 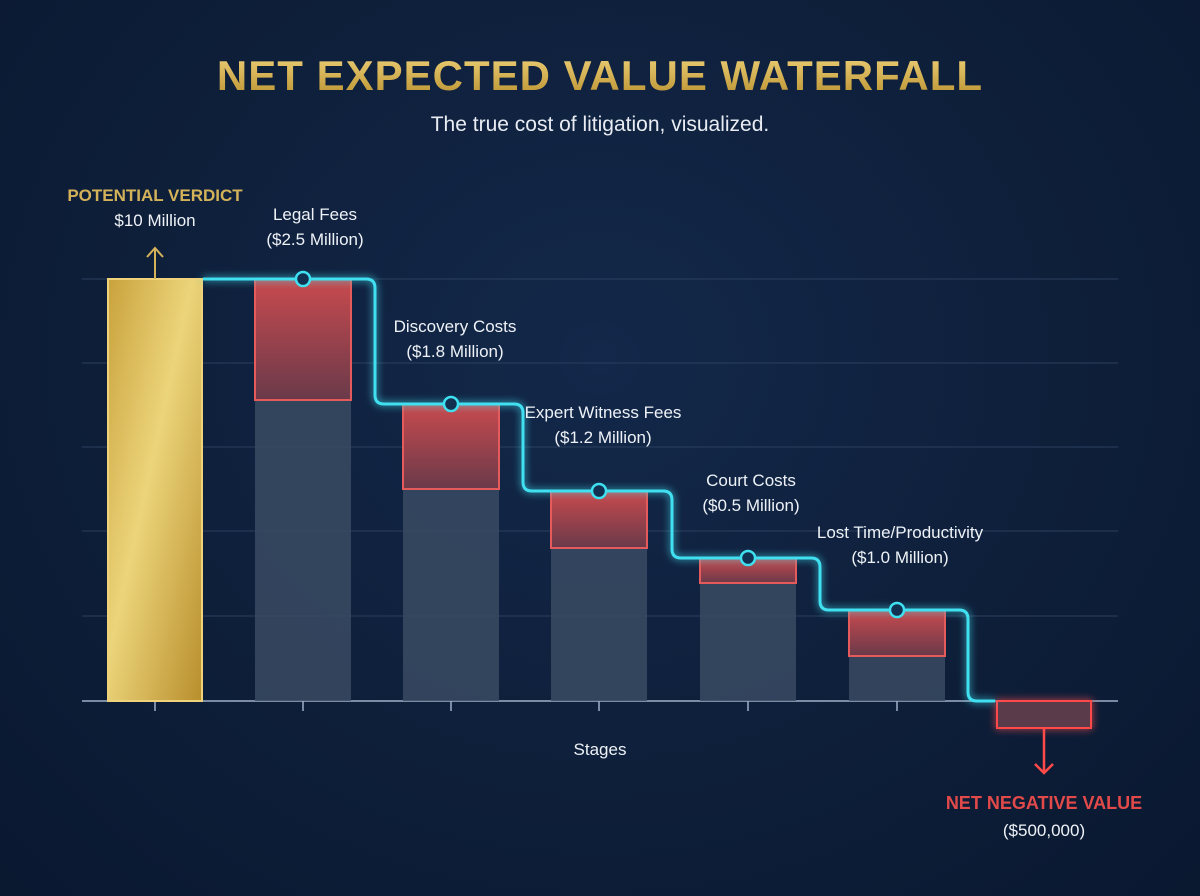 What do you see at coordinates (454, 351) in the screenshot?
I see `step-value-label: ($1.8 Million)` at bounding box center [454, 351].